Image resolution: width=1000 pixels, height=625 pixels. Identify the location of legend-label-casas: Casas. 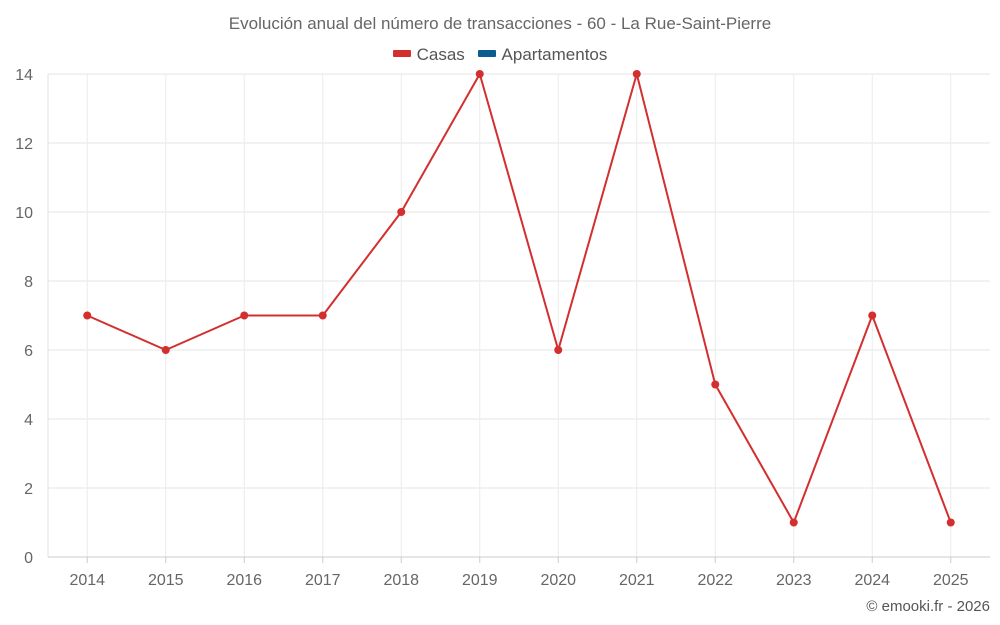
(440, 54).